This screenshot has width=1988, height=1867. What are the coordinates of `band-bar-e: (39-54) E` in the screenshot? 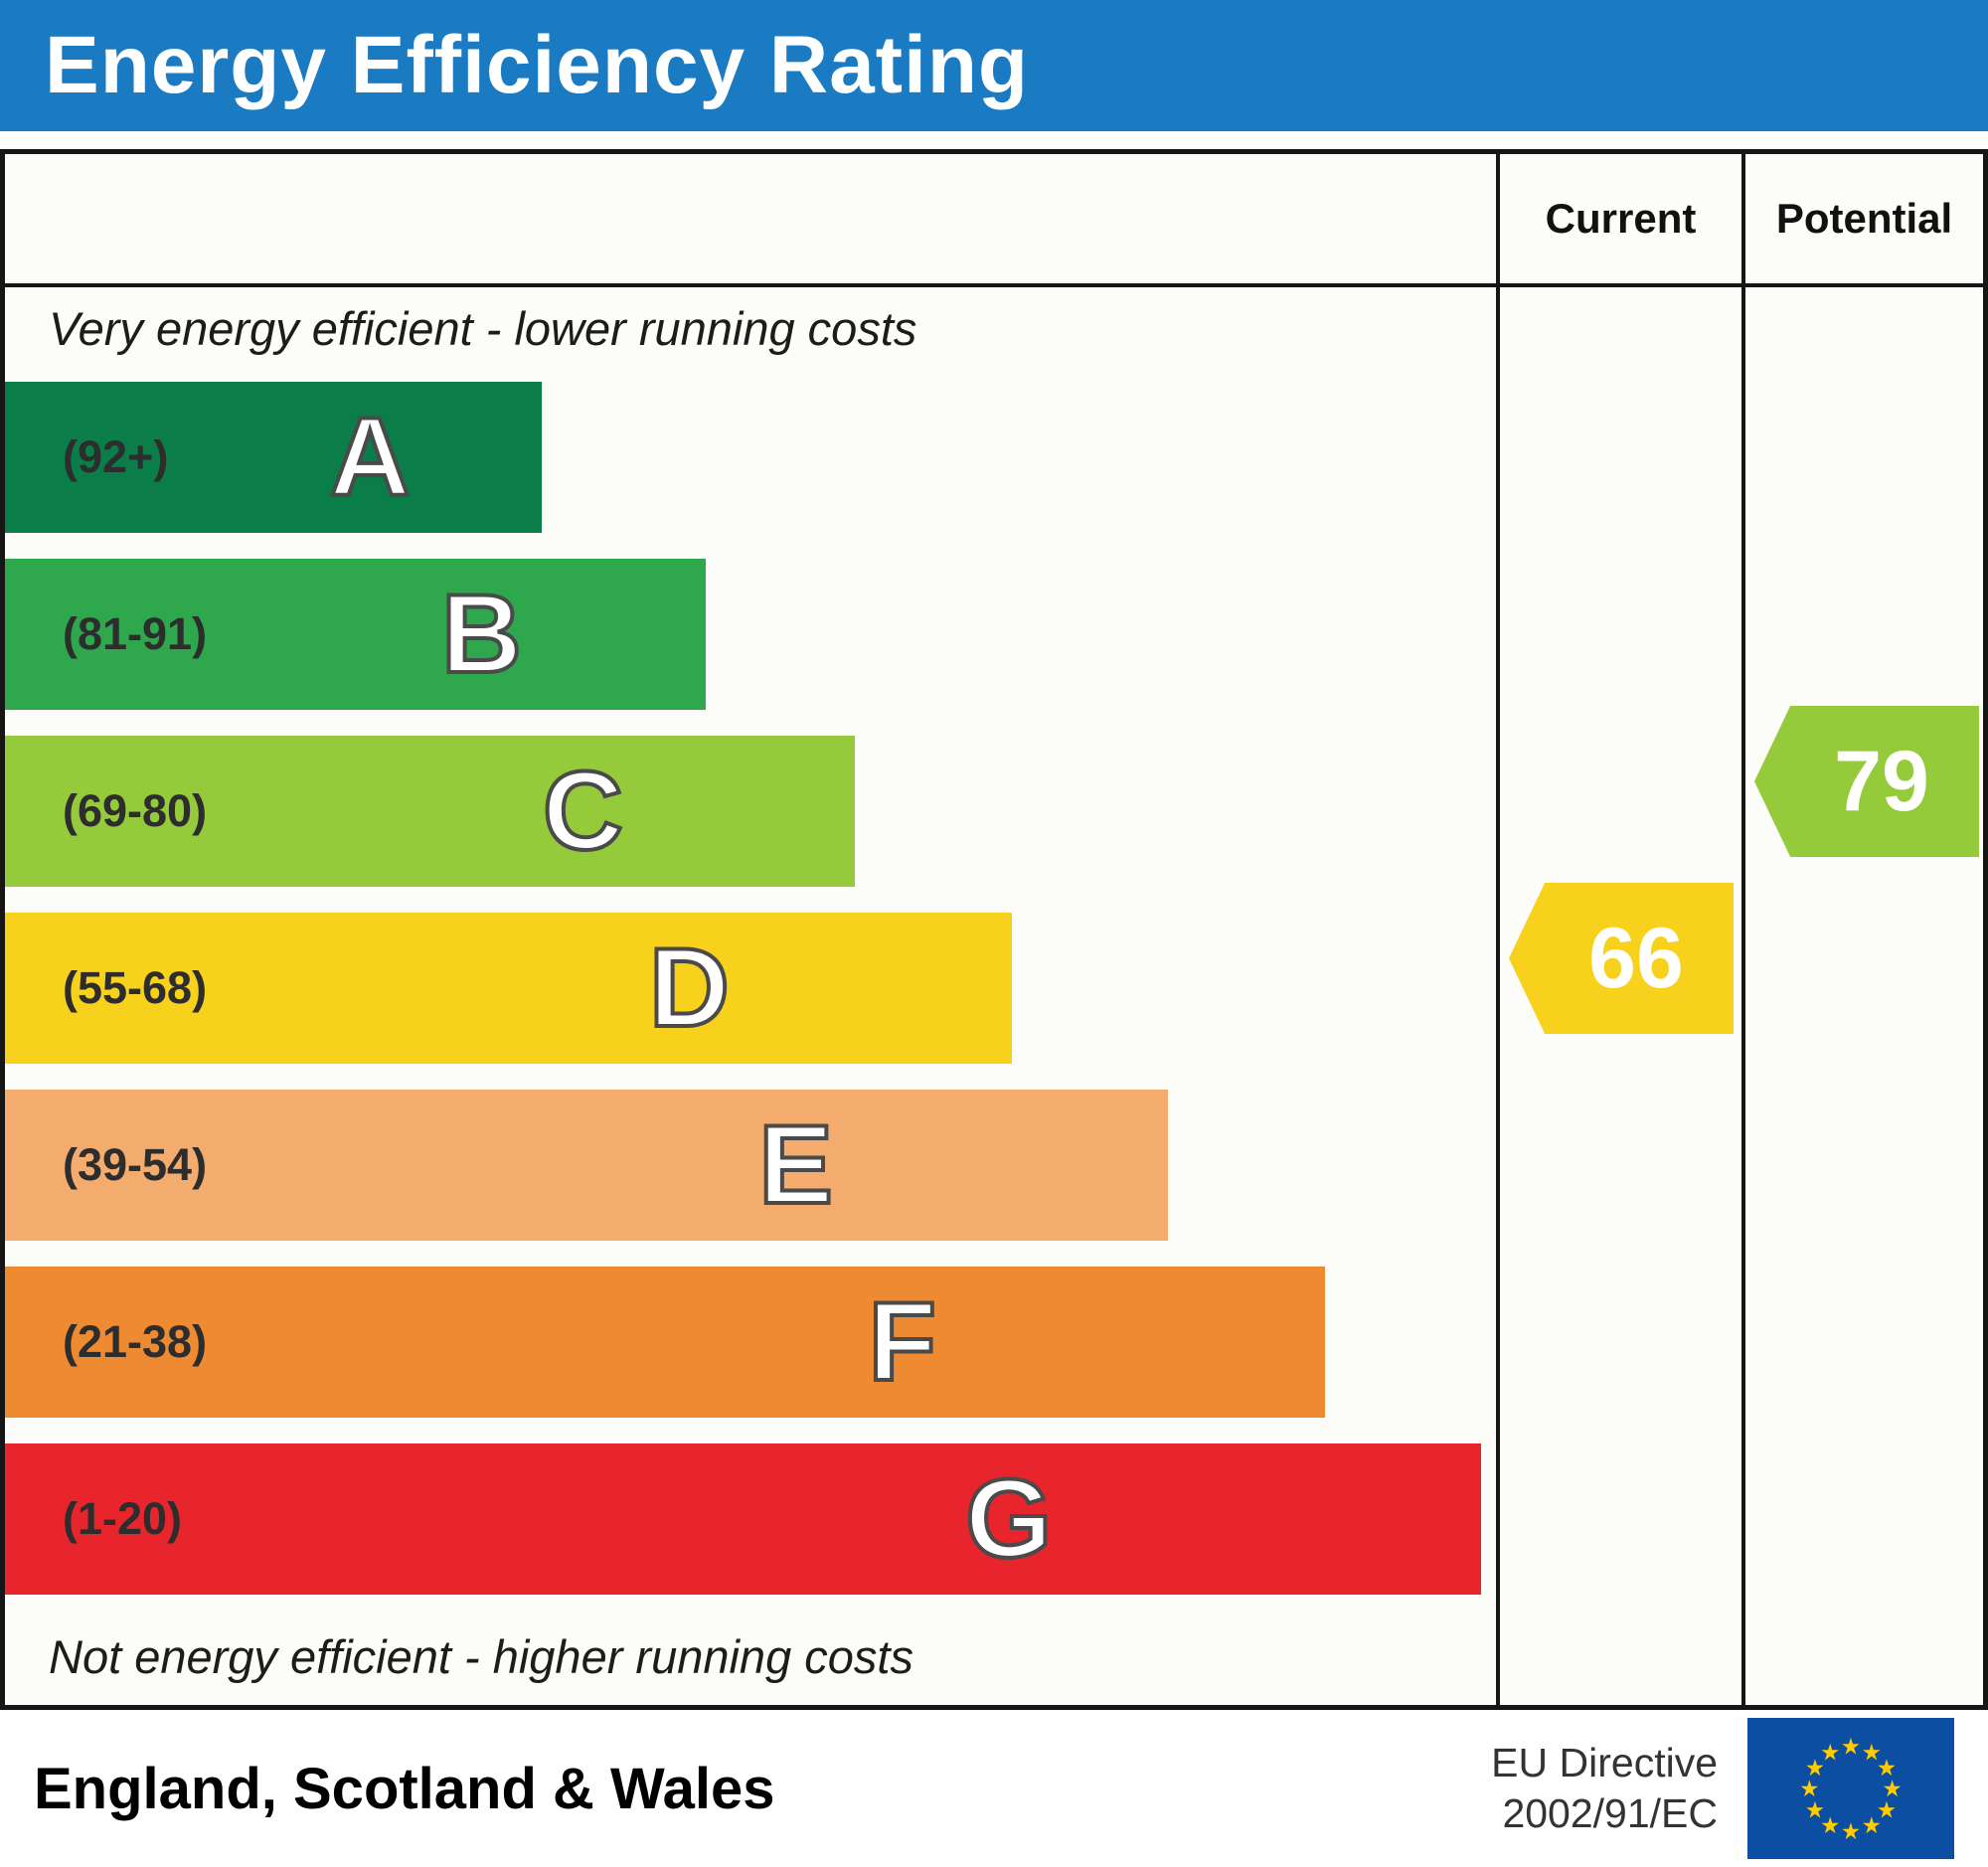 It's located at (586, 1165).